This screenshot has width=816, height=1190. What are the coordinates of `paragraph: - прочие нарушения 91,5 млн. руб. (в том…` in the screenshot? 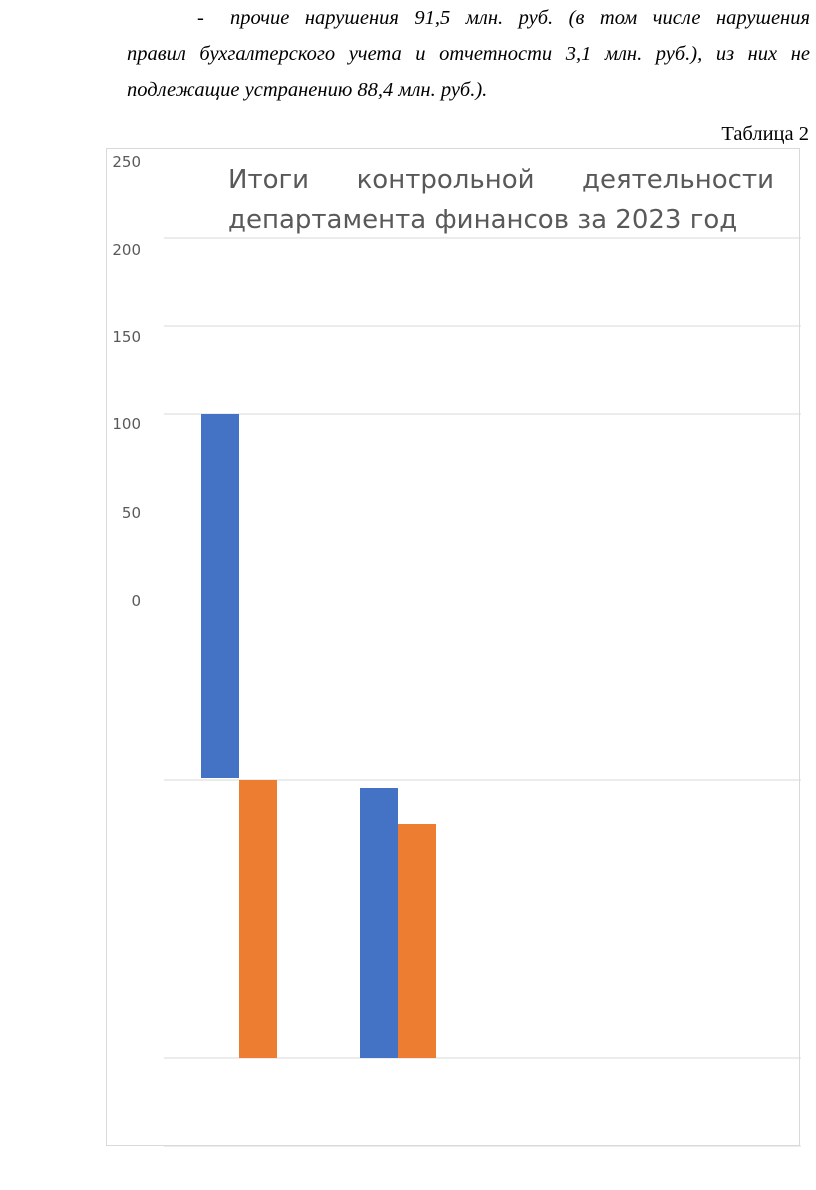 It's located at (468, 54).